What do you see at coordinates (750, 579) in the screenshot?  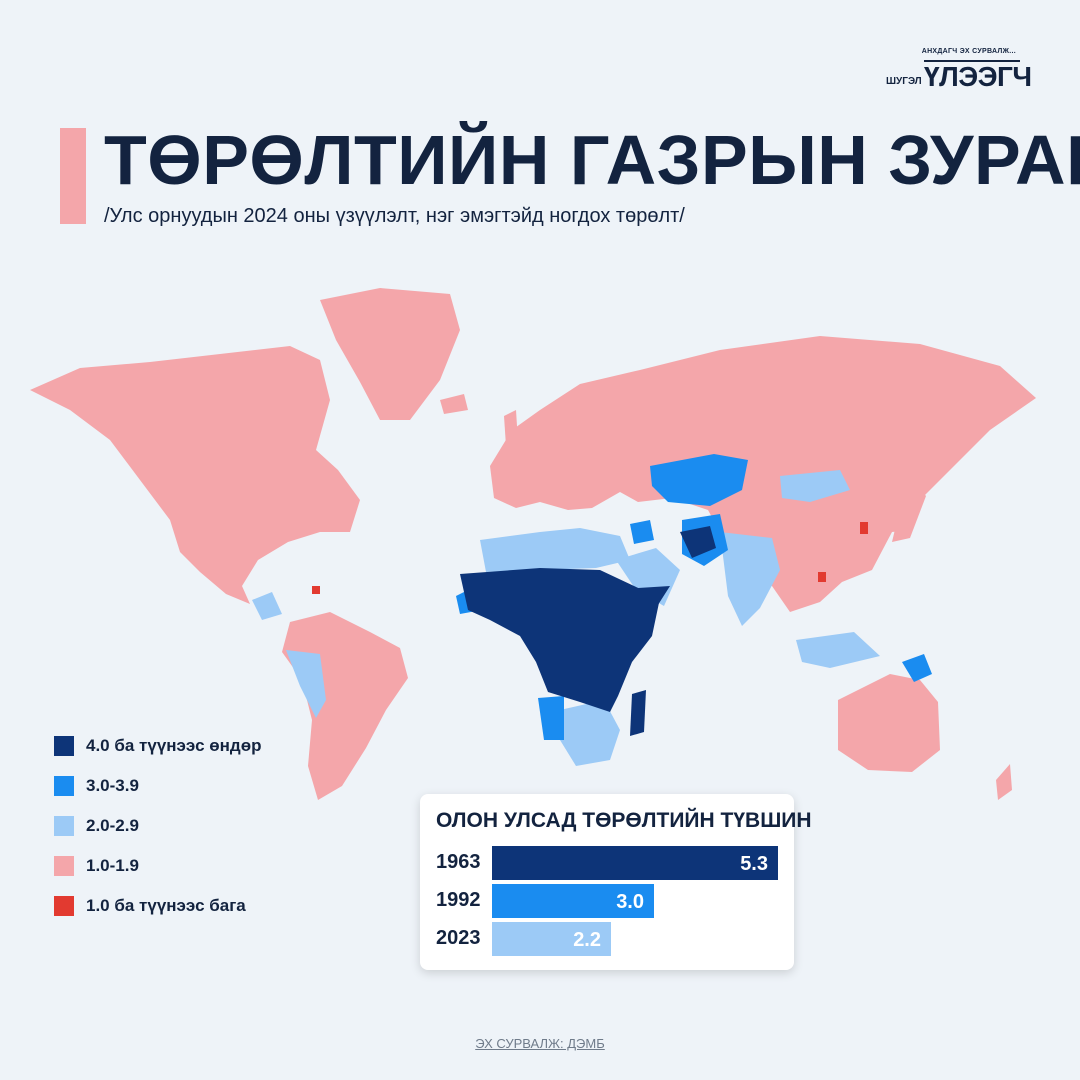 I see `south-asia-shape` at bounding box center [750, 579].